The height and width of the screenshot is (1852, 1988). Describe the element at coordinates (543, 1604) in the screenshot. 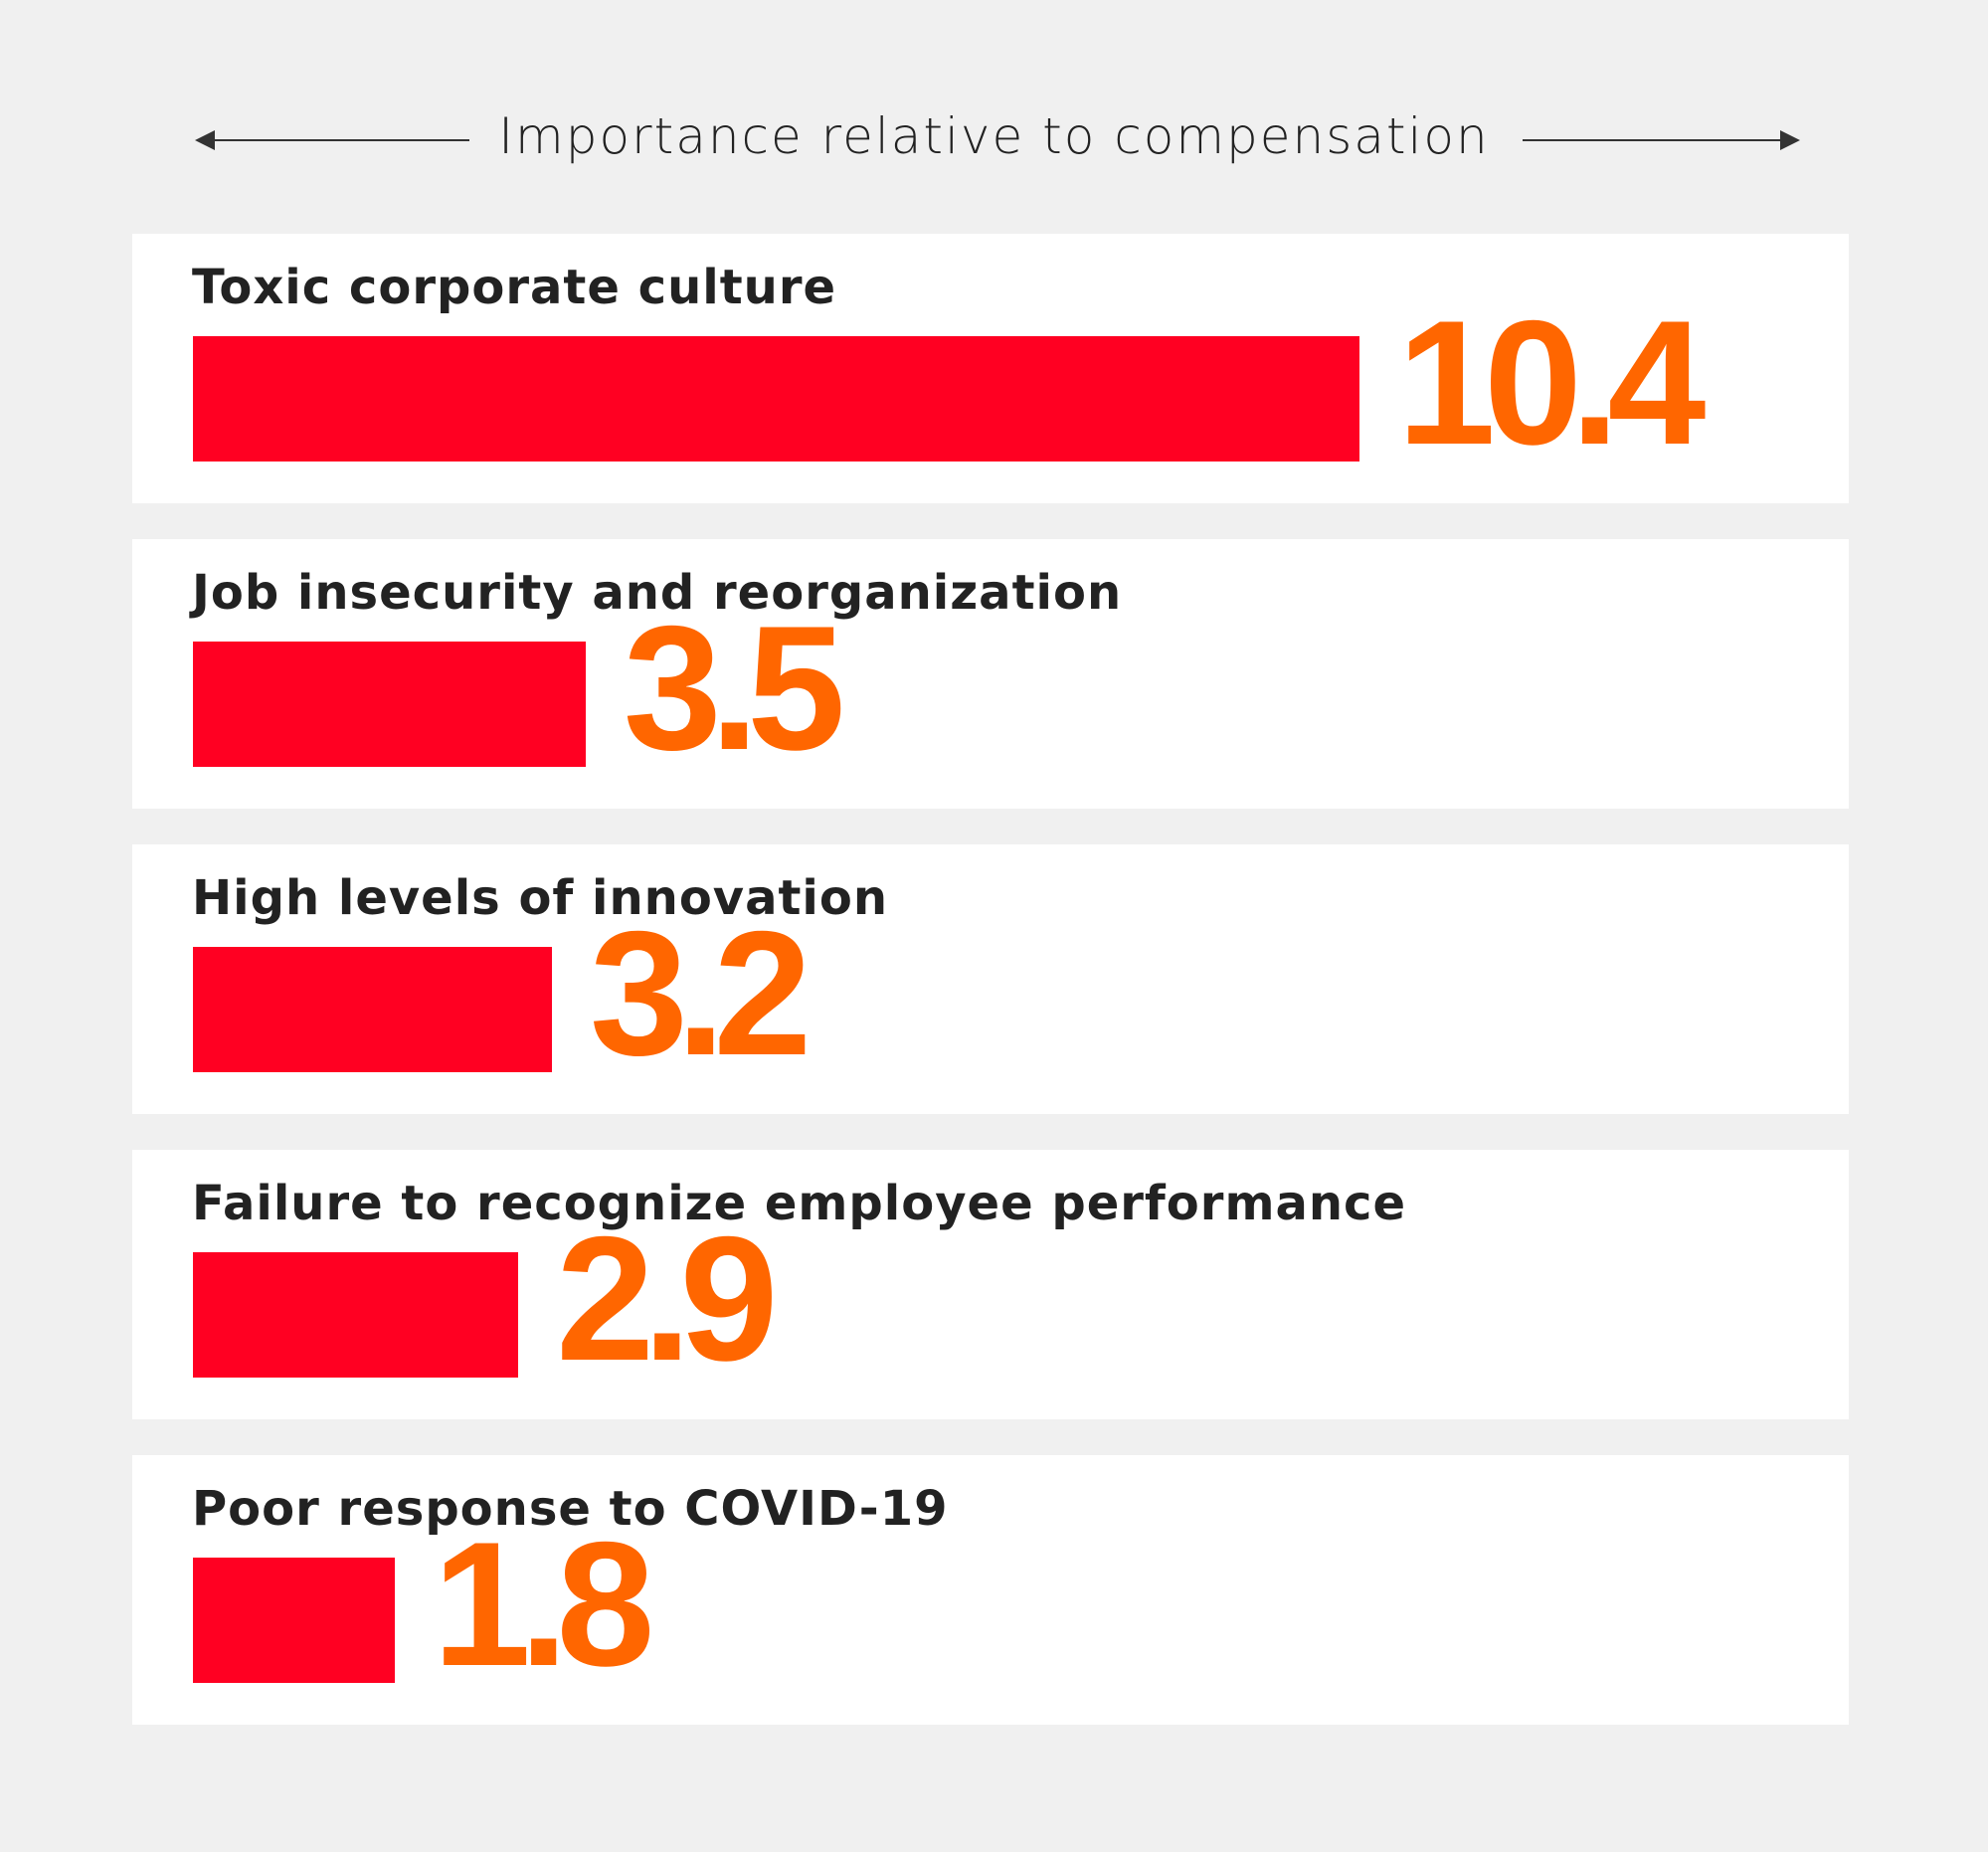

I see `value-label: 1.8` at that location.